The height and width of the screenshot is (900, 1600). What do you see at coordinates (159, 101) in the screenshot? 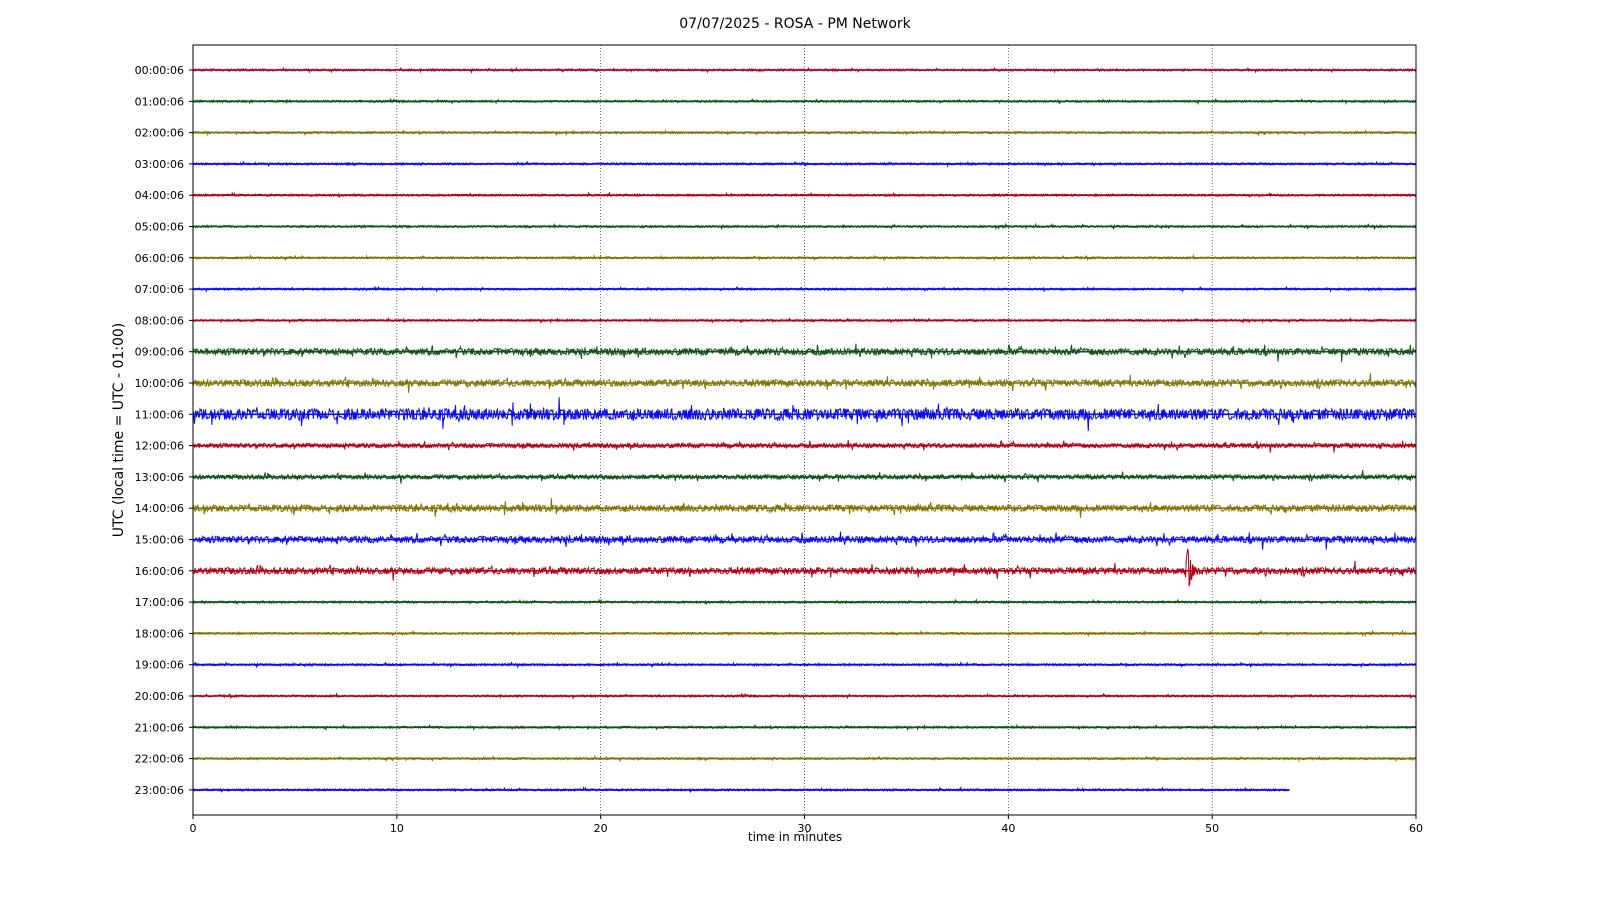
I see `y-tick-label: 01:00:06` at bounding box center [159, 101].